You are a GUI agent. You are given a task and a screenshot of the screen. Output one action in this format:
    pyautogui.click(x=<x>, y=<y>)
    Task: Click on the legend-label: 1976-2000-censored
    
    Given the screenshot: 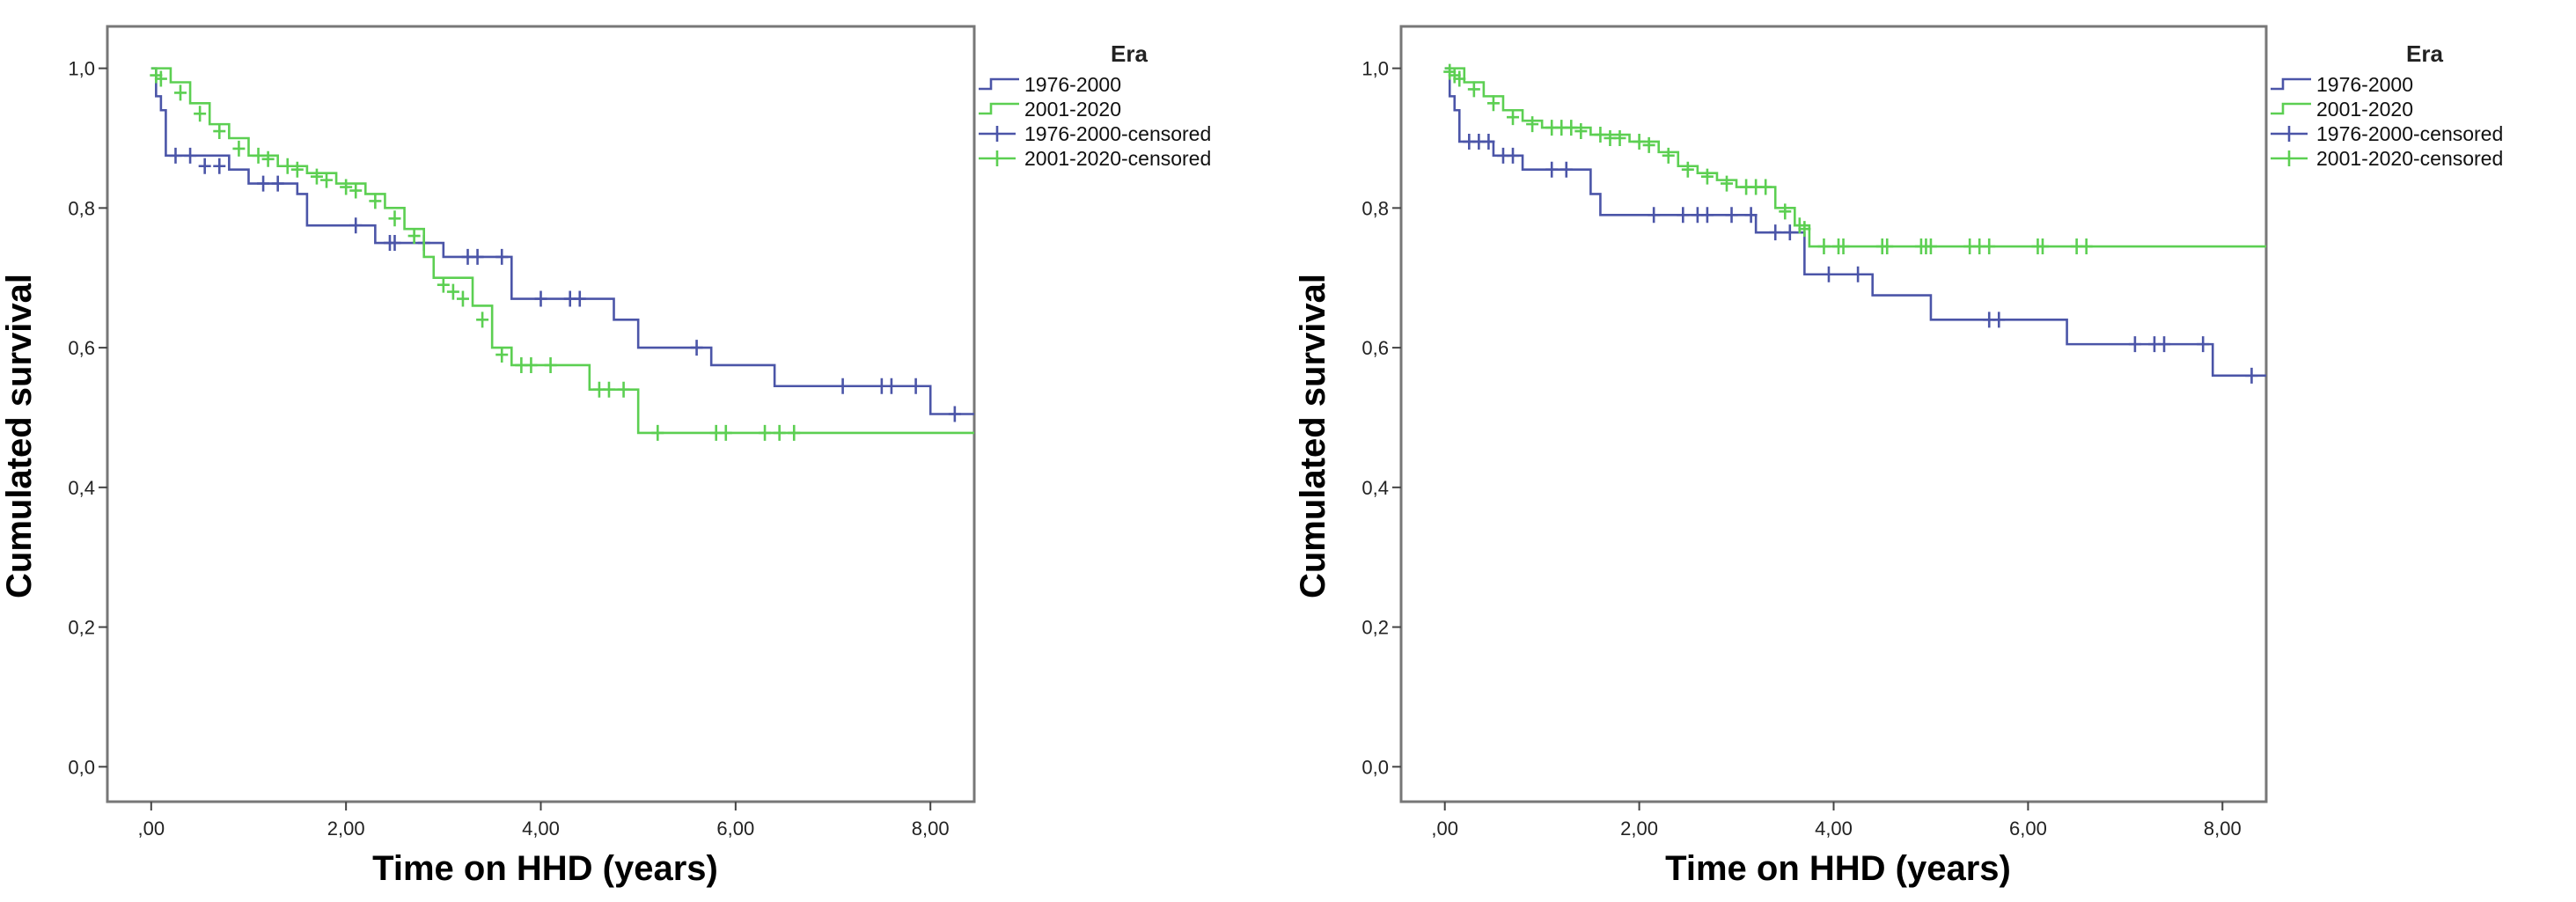 What is the action you would take?
    pyautogui.click(x=1117, y=133)
    